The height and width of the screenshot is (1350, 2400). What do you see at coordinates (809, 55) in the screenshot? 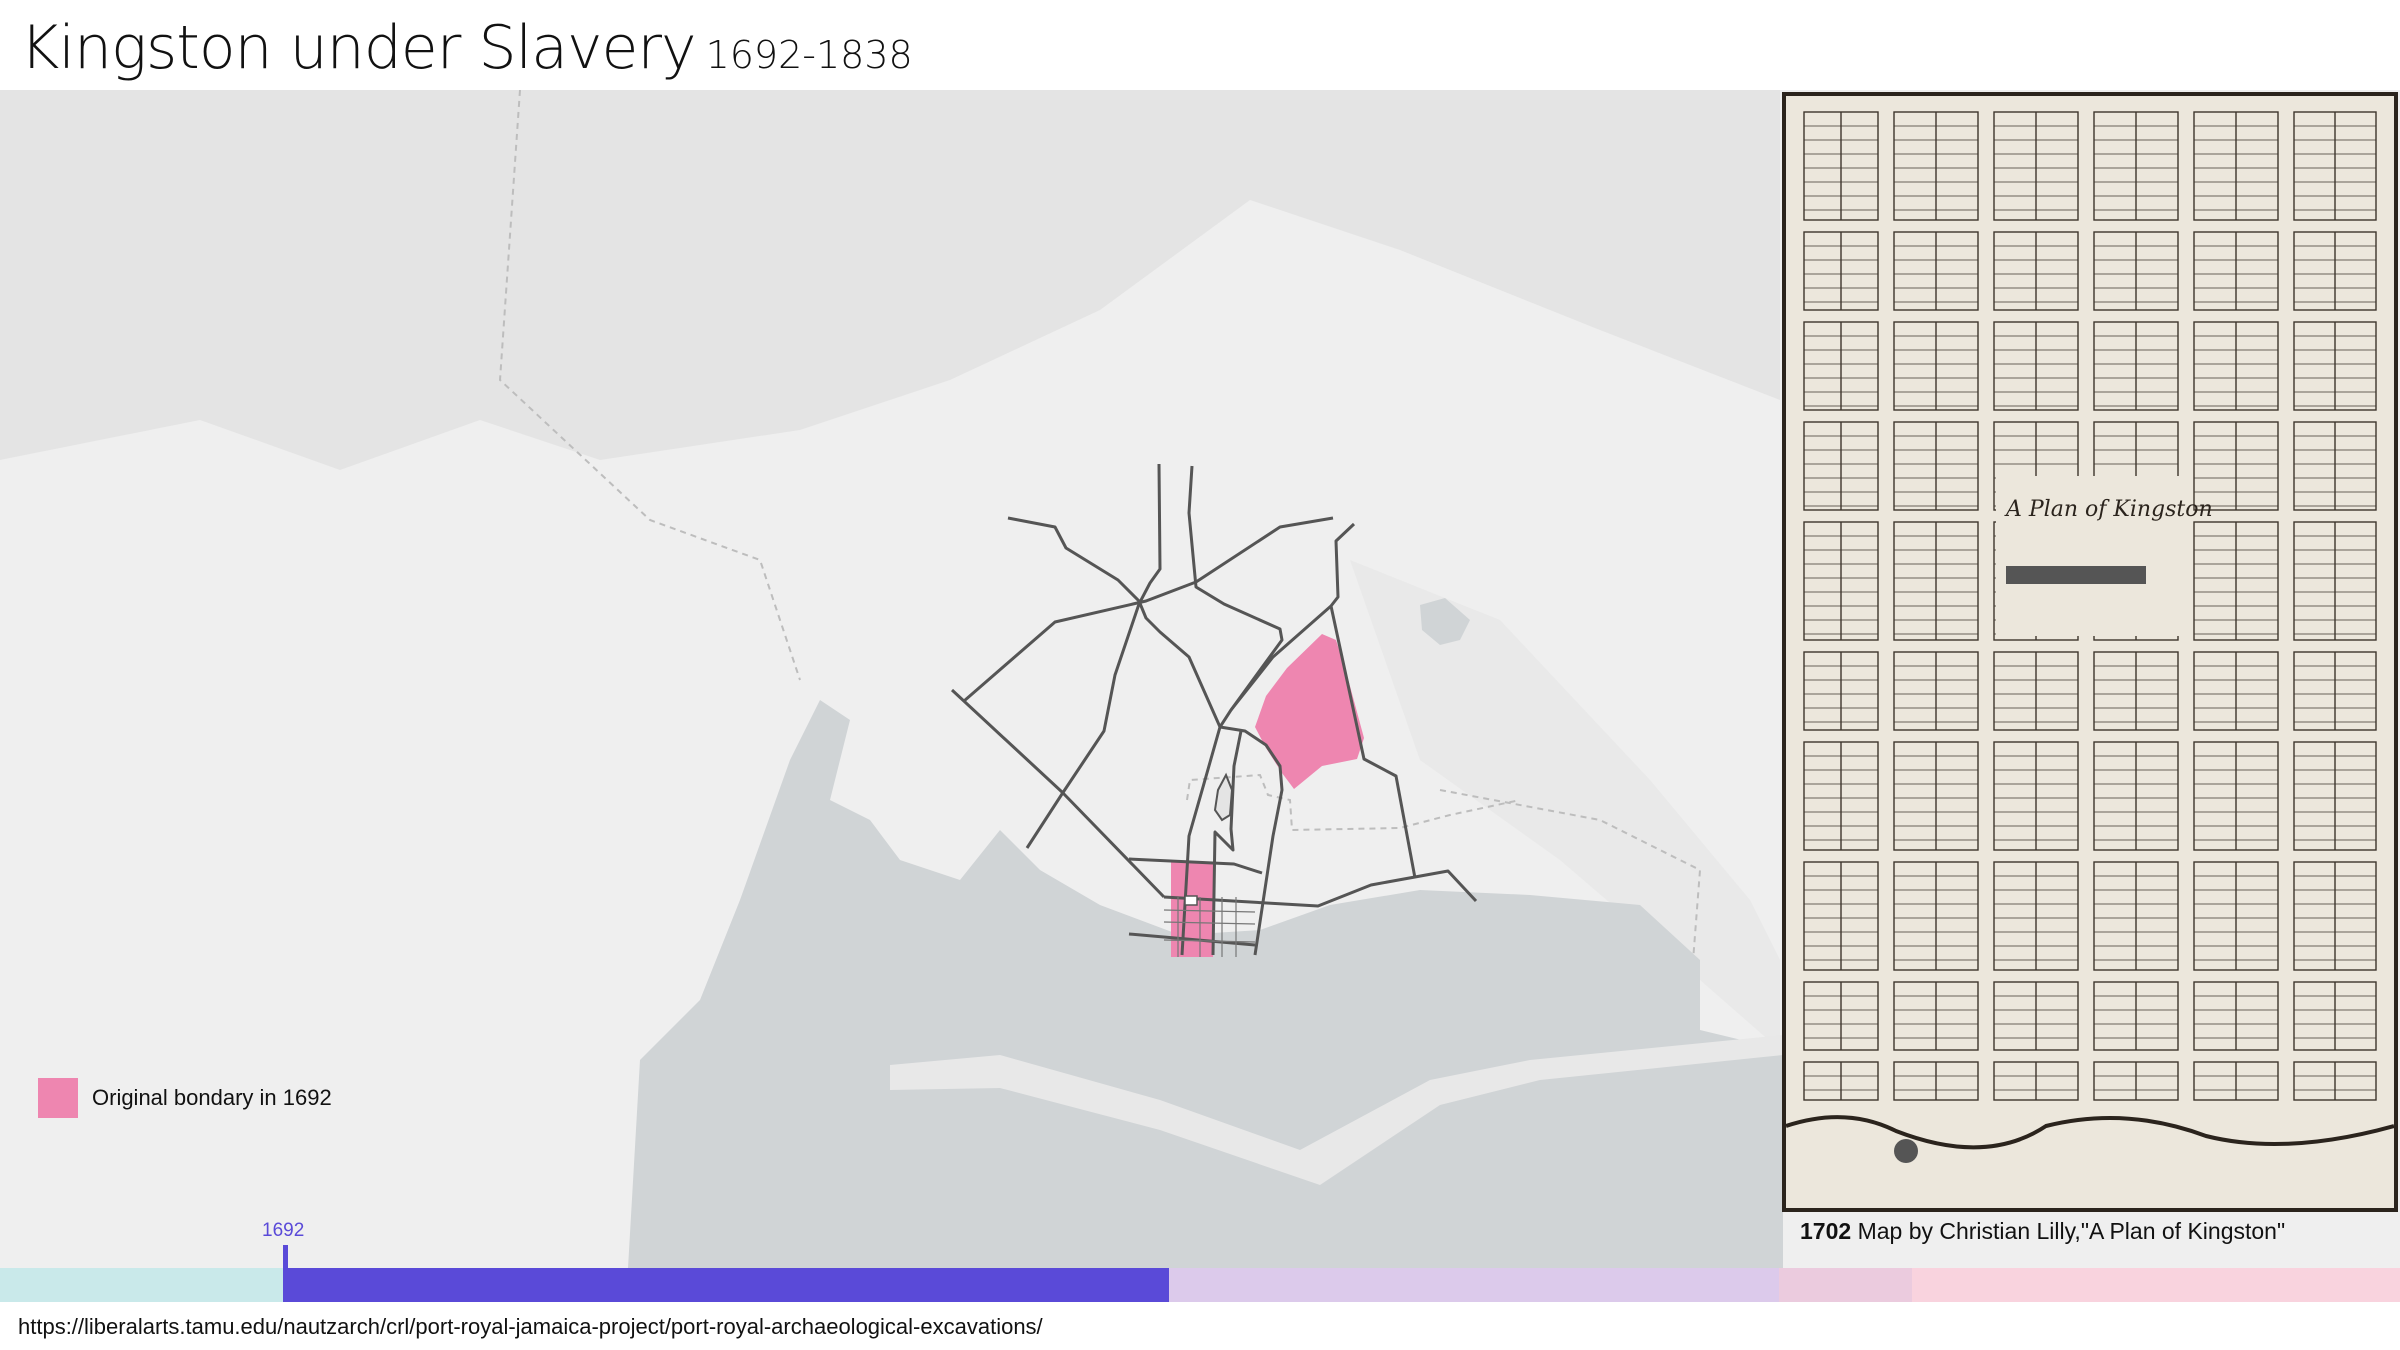
I see `title-years: 1692-1838` at bounding box center [809, 55].